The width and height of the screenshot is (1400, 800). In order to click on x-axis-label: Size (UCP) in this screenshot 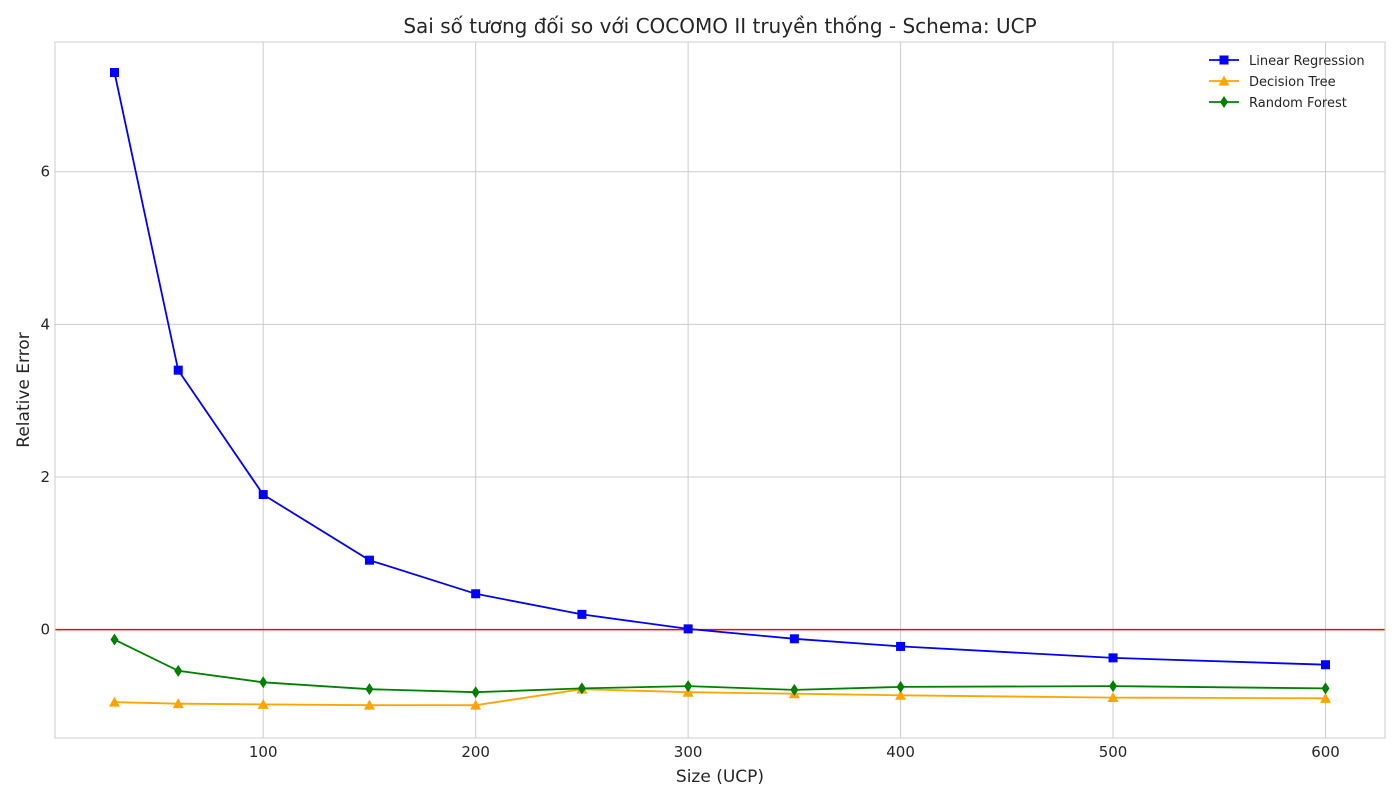, I will do `click(720, 777)`.